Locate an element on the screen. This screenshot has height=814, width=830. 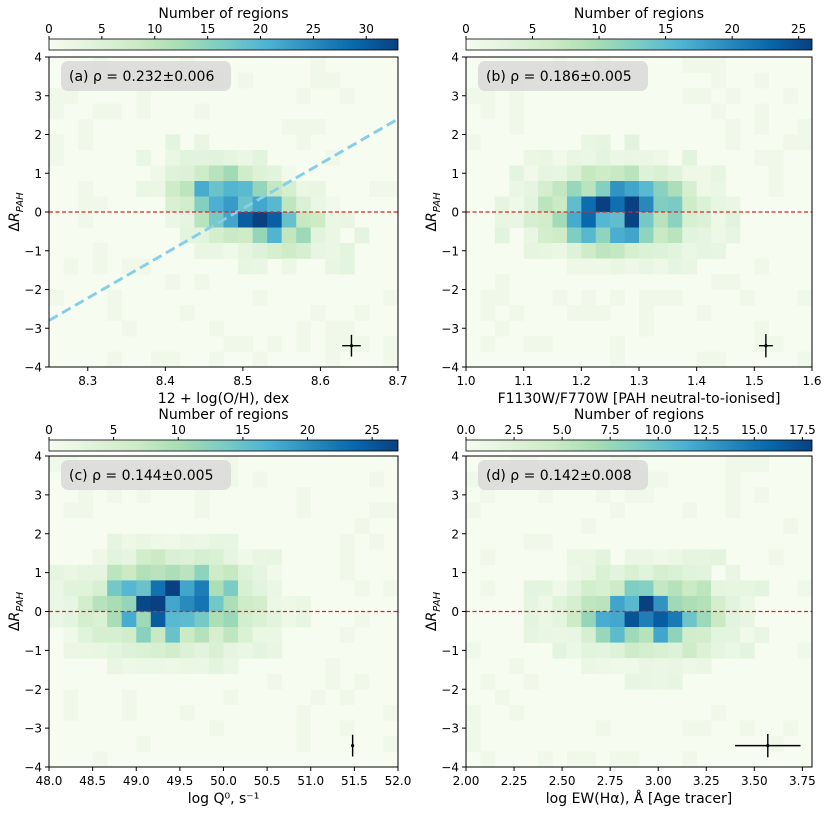
colorbar-tick-label: 30 is located at coordinates (366, 29).